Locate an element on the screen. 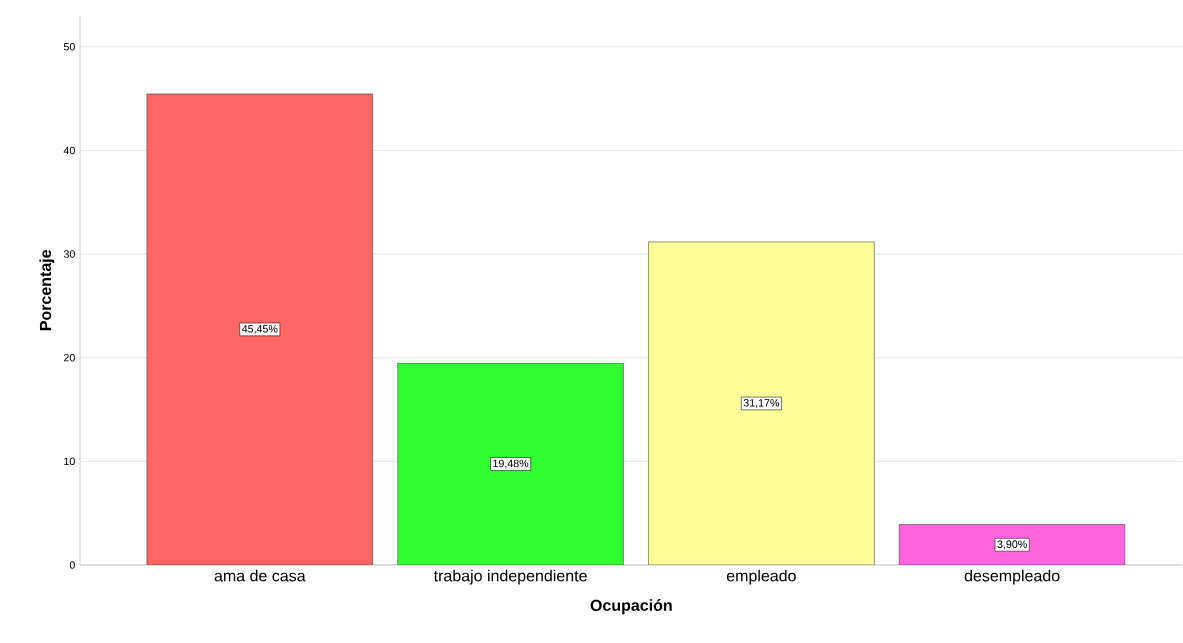  data-label: 31,17% is located at coordinates (761, 403).